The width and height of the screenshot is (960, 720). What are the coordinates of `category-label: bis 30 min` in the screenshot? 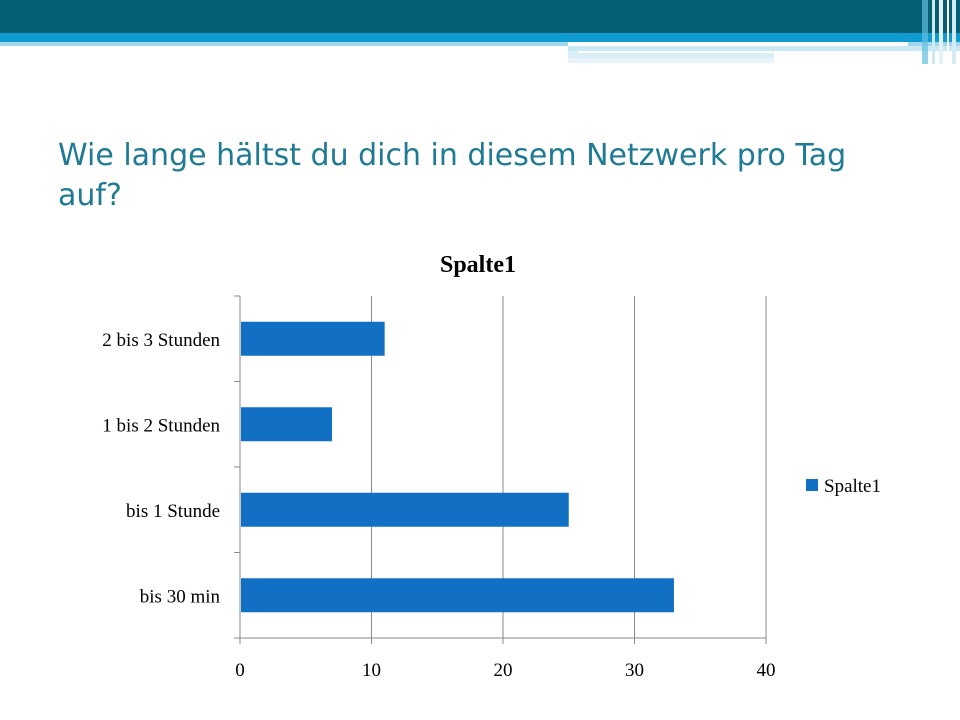 It's located at (180, 596).